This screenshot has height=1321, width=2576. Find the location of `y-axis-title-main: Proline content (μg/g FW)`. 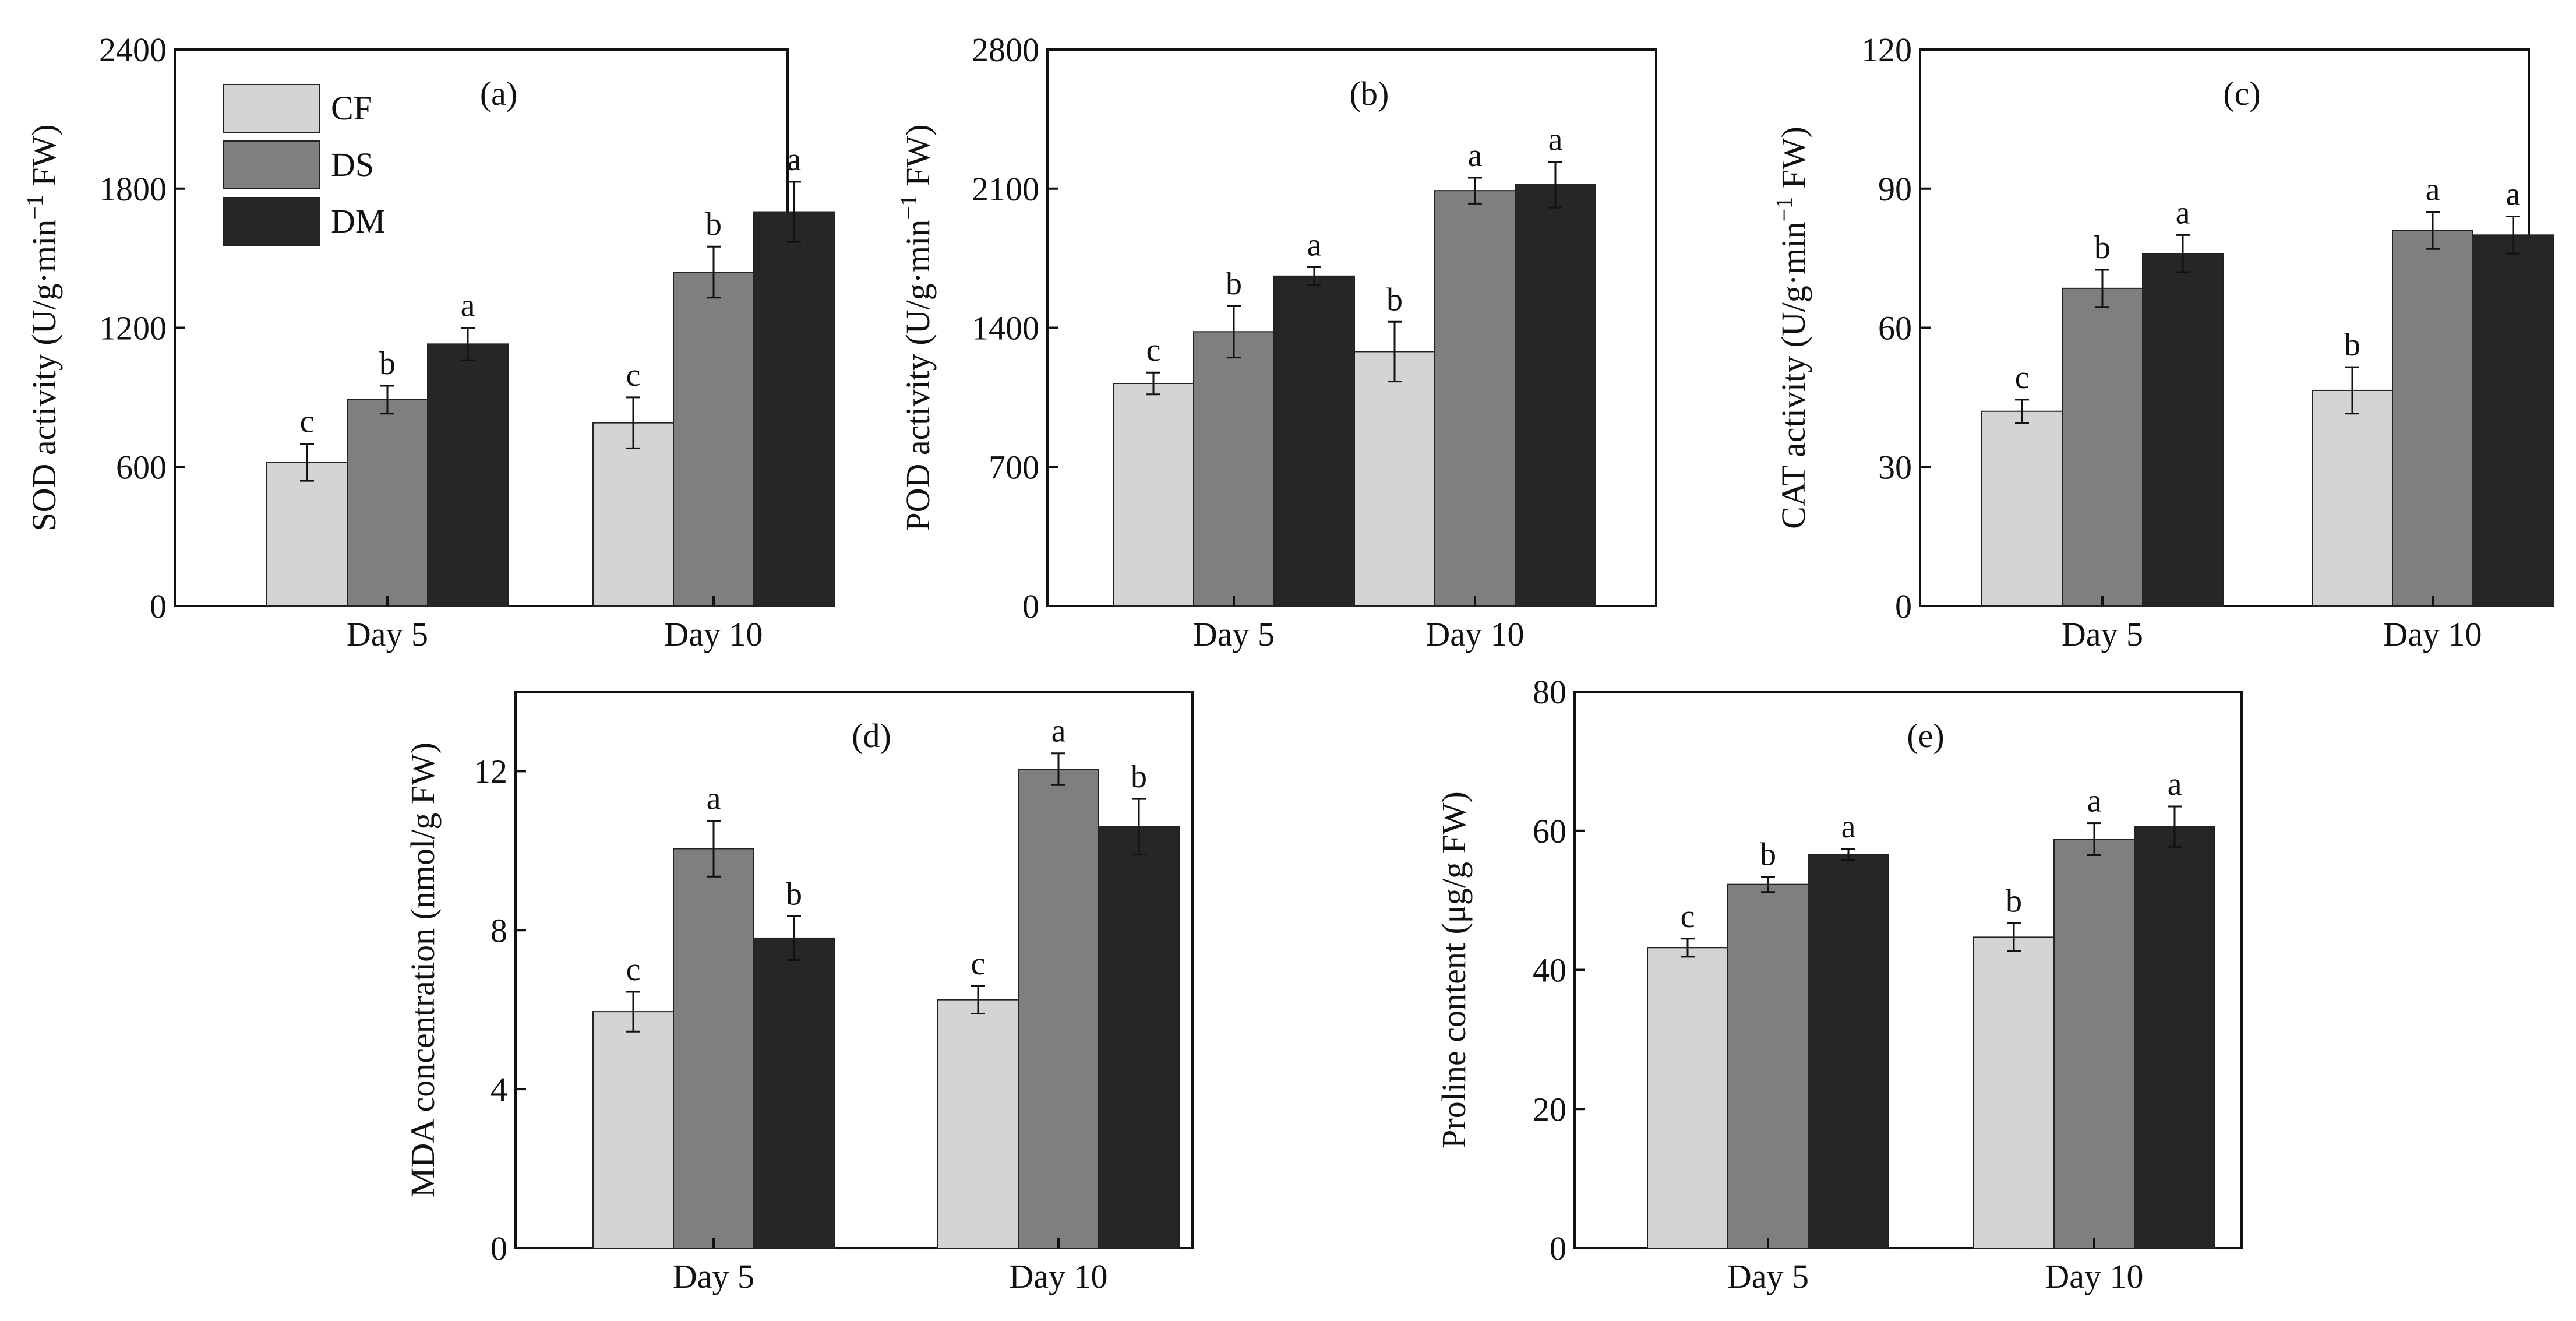

y-axis-title-main: Proline content (μg/g FW) is located at coordinates (1454, 970).